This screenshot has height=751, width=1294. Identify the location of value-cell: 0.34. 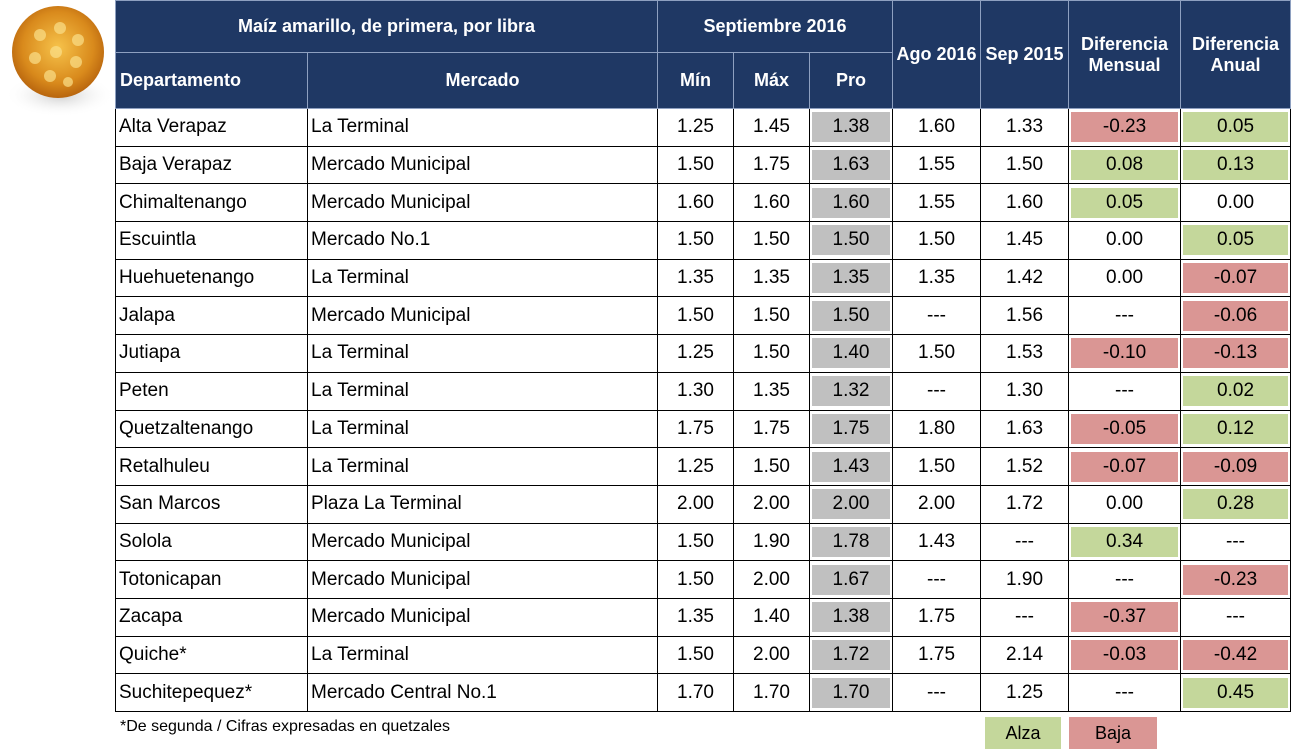
(1125, 542).